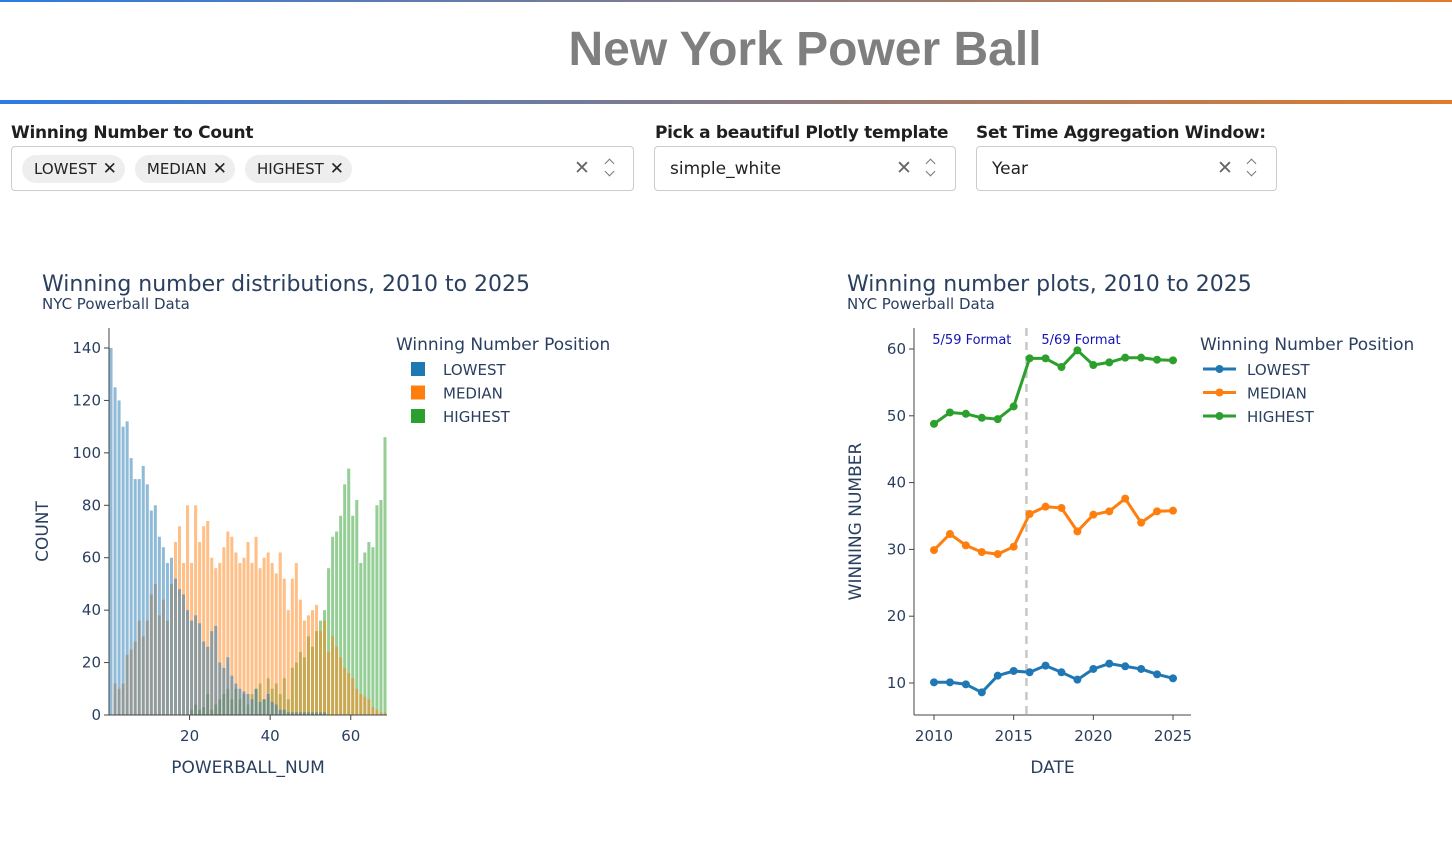  I want to click on chart-subtitle: NYC Powerball Data, so click(116, 304).